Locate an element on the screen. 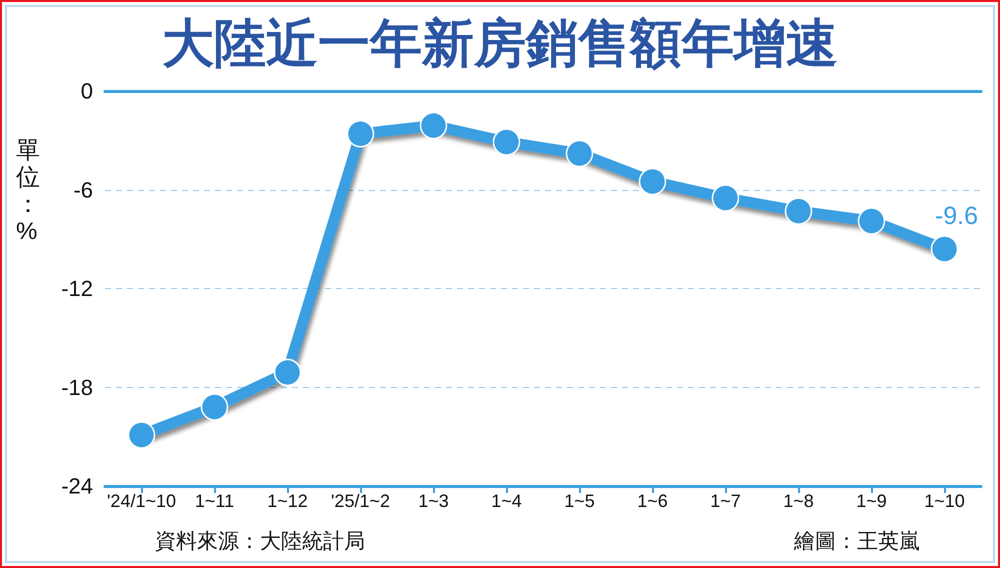 The width and height of the screenshot is (1000, 568). x-tick-label: 1~4 is located at coordinates (506, 501).